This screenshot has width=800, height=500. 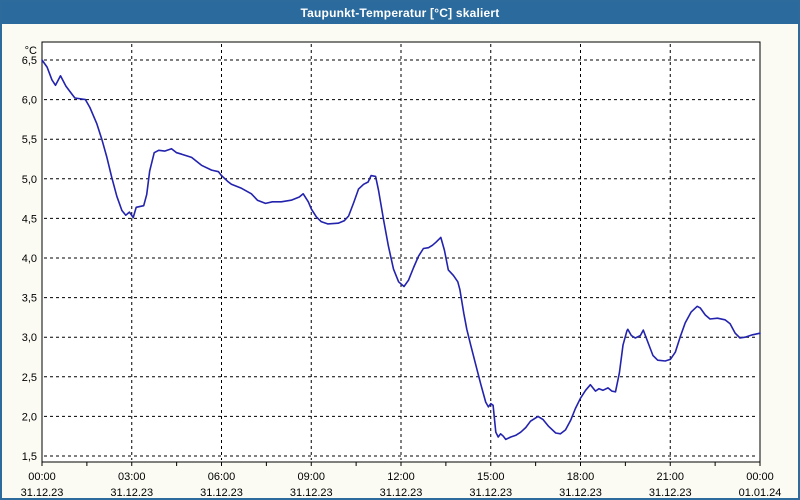 I want to click on y-tick-label: 2,5, so click(x=29, y=378).